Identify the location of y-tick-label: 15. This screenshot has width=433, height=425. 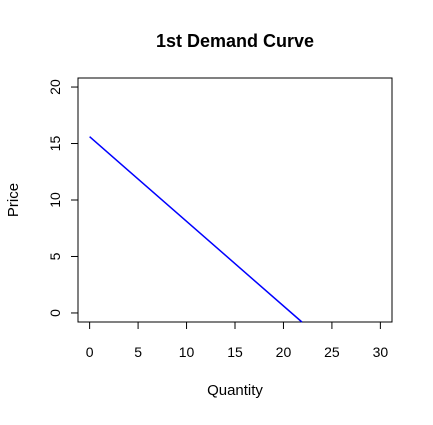
(55, 144).